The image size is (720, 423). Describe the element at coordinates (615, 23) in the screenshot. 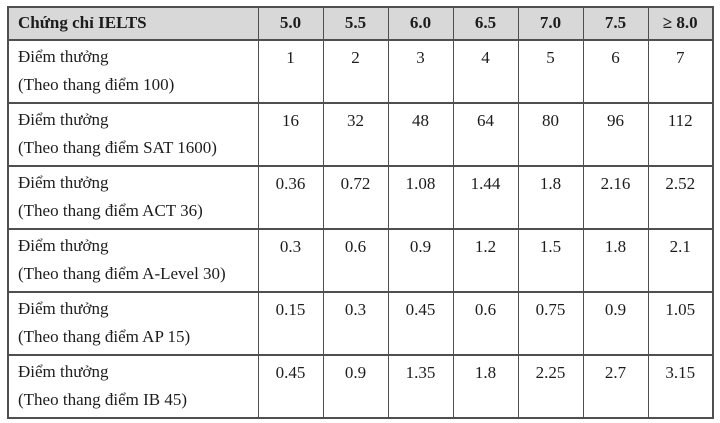

I see `header-cell-score-5: 7.5` at that location.